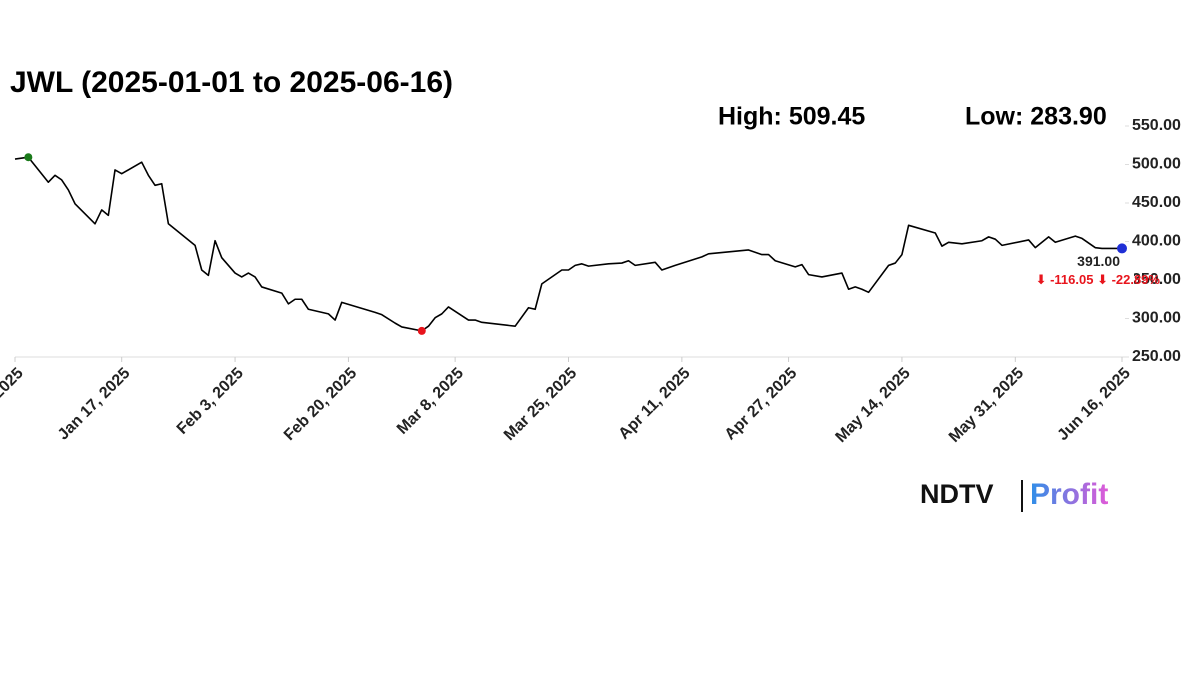 Image resolution: width=1200 pixels, height=675 pixels. I want to click on x-tick-label: Mar 25, 2025, so click(540, 404).